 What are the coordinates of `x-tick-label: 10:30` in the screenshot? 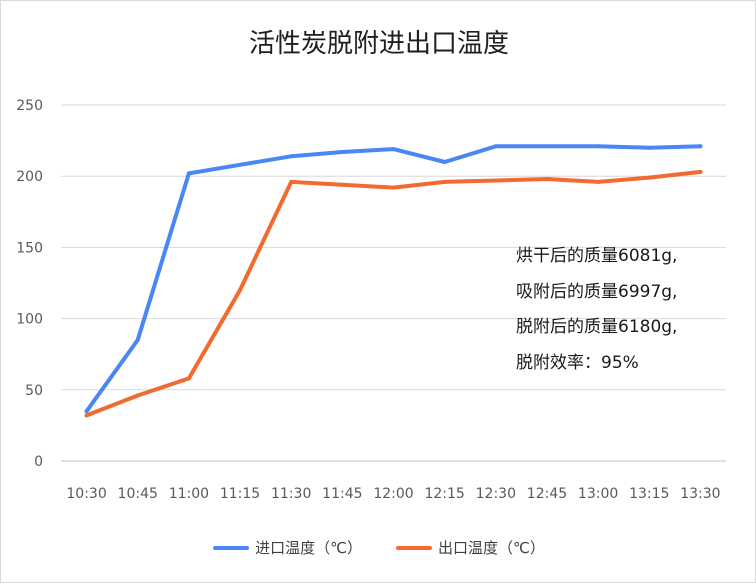 It's located at (86, 494).